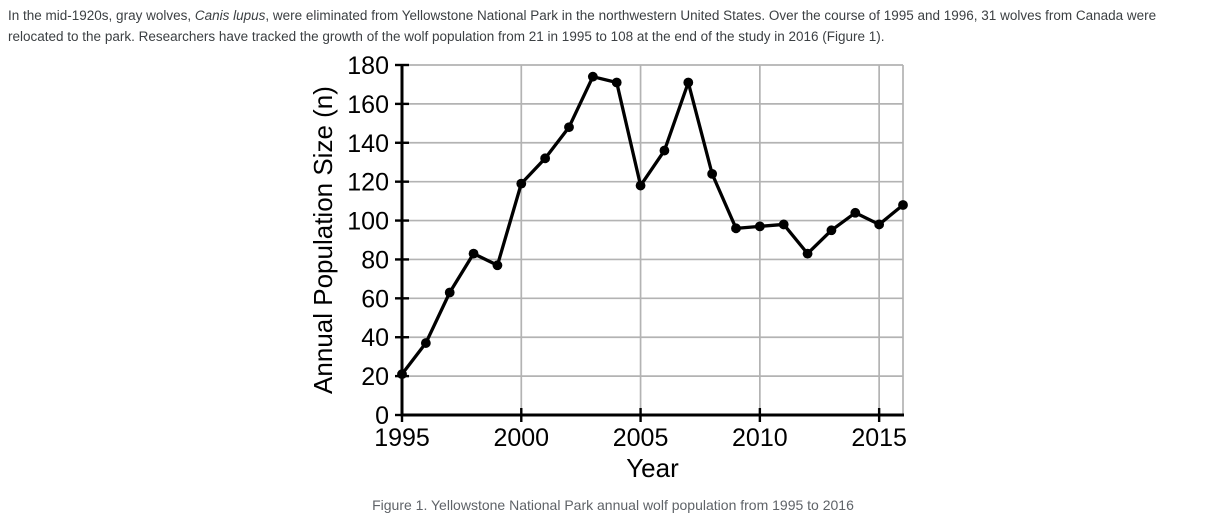 The width and height of the screenshot is (1210, 520). I want to click on y-tick-label: 120, so click(368, 183).